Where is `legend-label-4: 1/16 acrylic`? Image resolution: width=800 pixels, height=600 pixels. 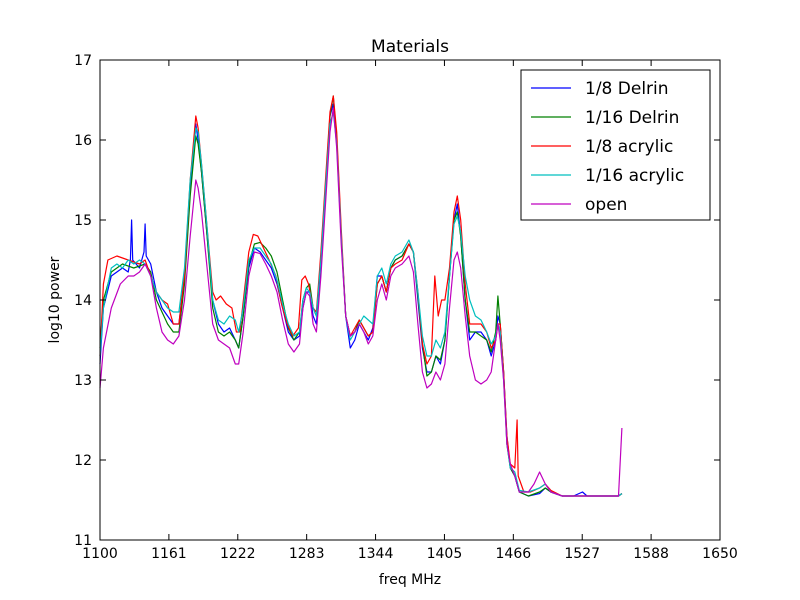
legend-label-4: 1/16 acrylic is located at coordinates (634, 176).